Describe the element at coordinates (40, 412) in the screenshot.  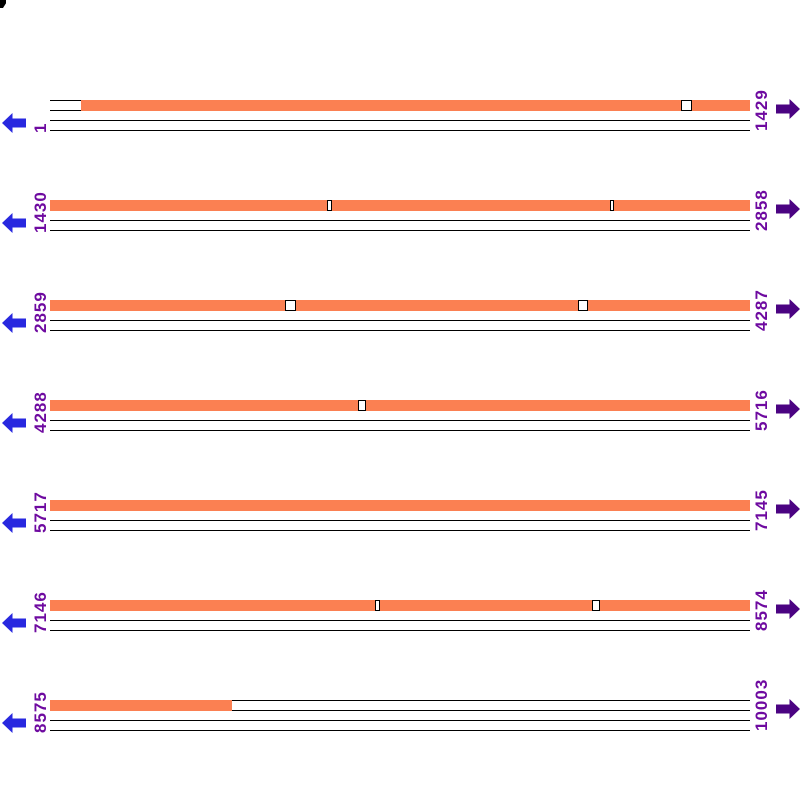
I see `left-position-label: 4288` at that location.